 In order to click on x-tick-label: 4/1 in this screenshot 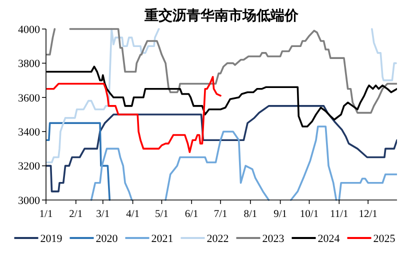, I will do `click(133, 214)`.